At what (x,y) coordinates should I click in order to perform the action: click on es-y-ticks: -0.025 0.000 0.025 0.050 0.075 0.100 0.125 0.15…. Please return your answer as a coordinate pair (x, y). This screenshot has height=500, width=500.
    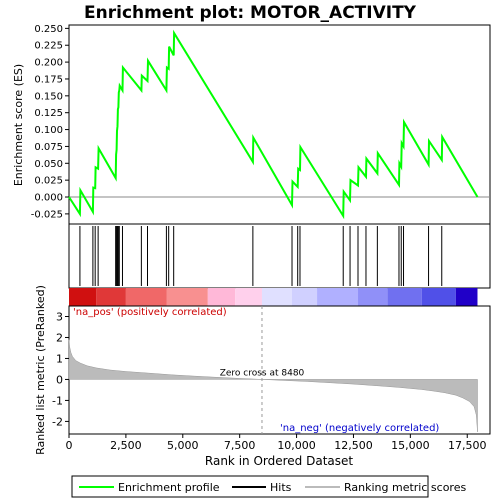
    Looking at the image, I should click on (50, 122).